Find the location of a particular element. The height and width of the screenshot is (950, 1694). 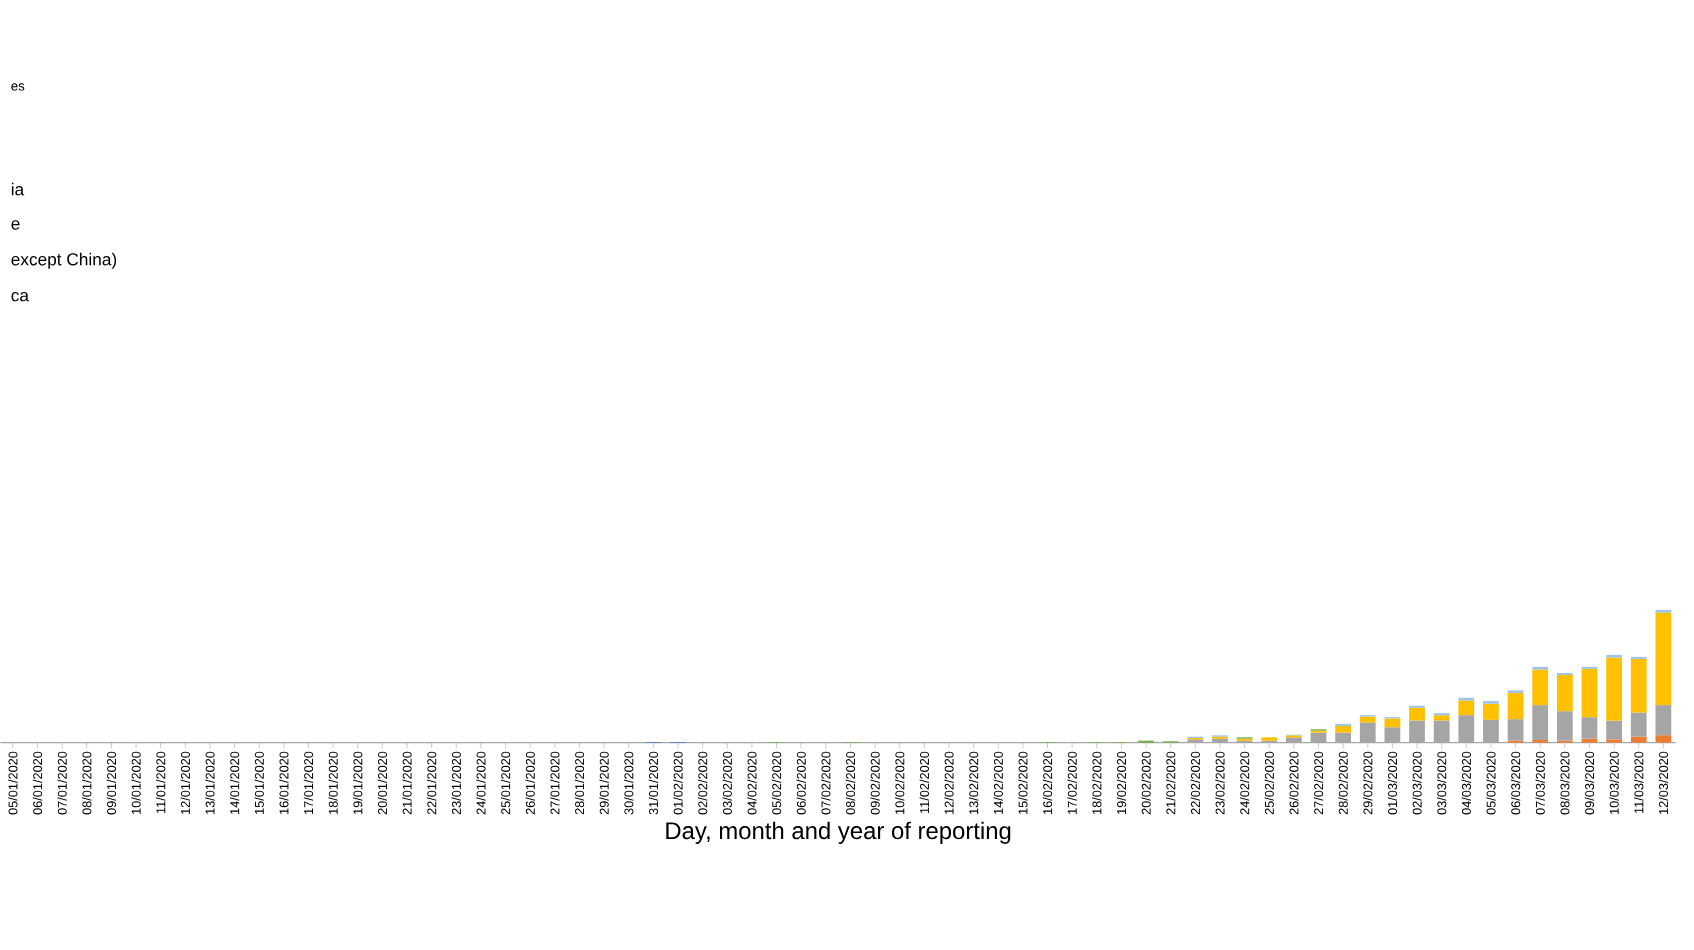

text: except China) is located at coordinates (64, 260).